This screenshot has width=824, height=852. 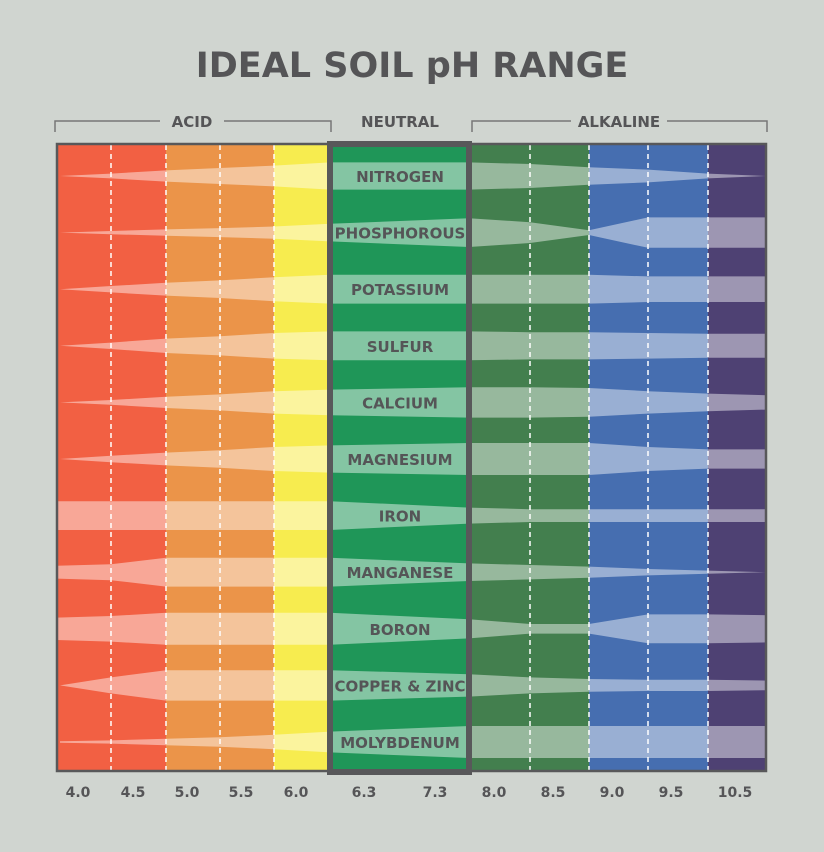 What do you see at coordinates (400, 573) in the screenshot?
I see `nutrient-label: MANGANESE` at bounding box center [400, 573].